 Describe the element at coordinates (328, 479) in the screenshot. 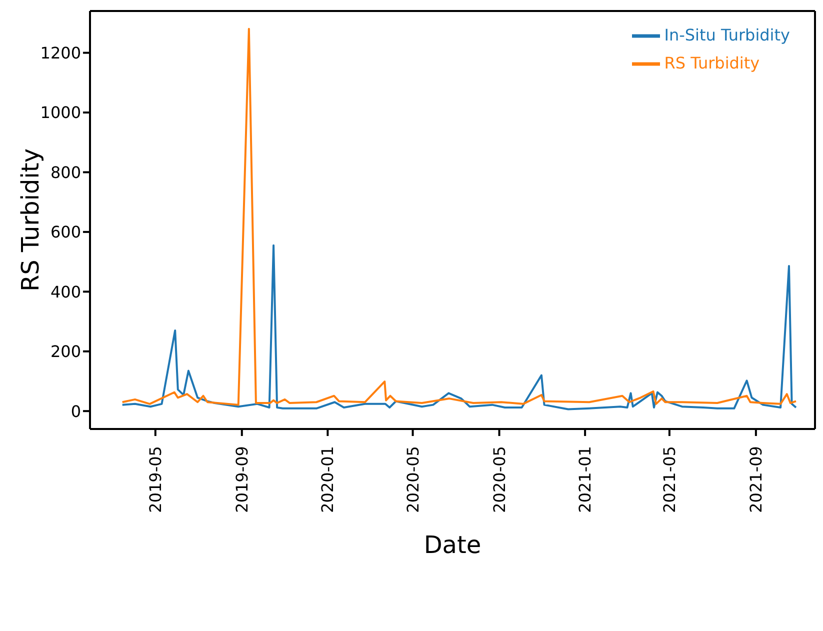

I see `x-tick-label: 2020-01` at that location.